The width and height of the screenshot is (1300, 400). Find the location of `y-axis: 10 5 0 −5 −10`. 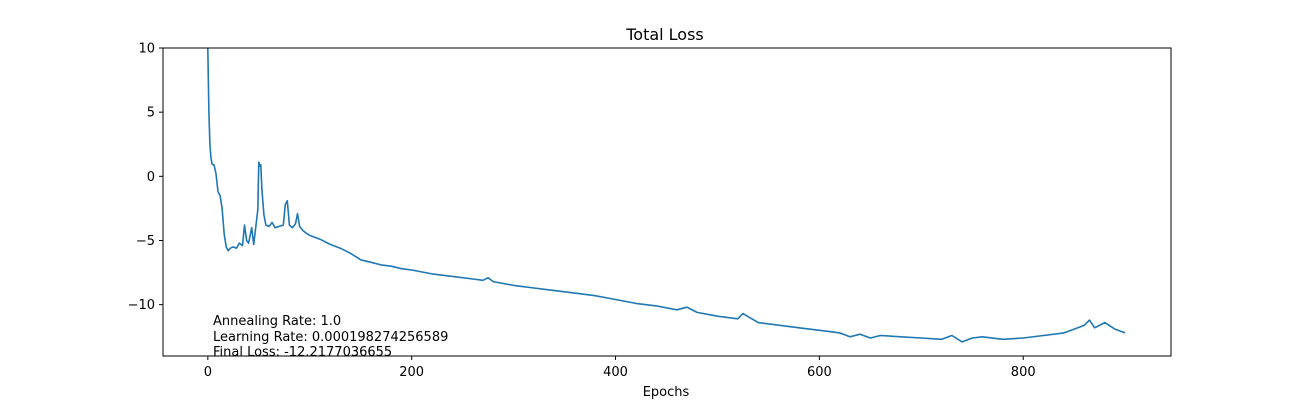

y-axis: 10 5 0 −5 −10 is located at coordinates (145, 177).